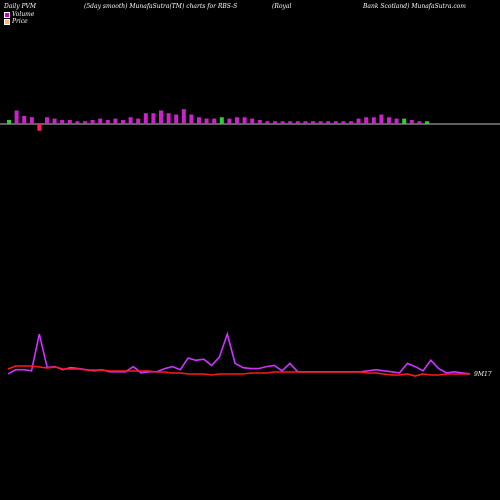  What do you see at coordinates (239, 353) in the screenshot?
I see `volume-line` at bounding box center [239, 353].